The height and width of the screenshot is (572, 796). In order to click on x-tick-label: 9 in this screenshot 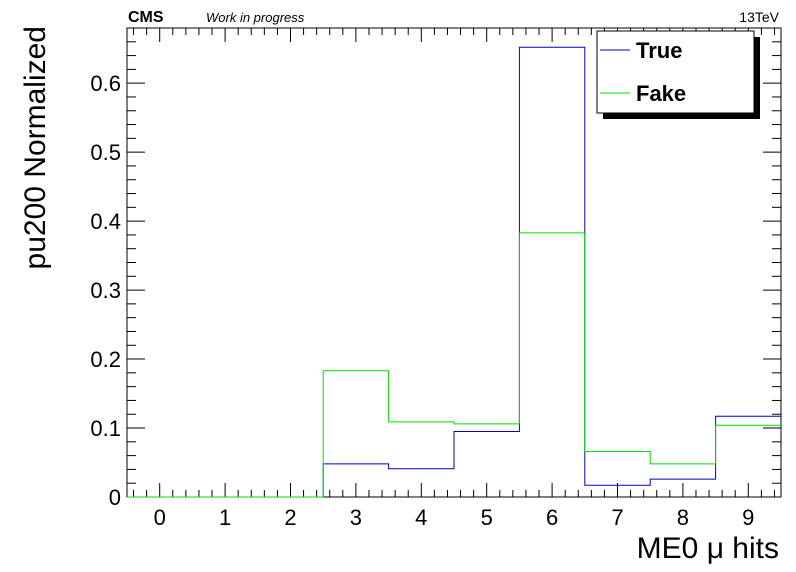, I will do `click(748, 517)`.